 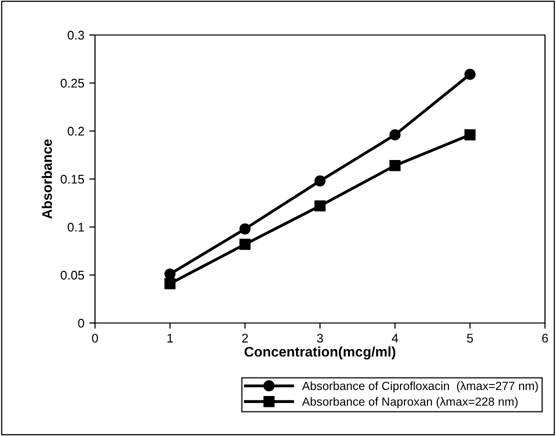 I want to click on y-axis-title: Absorbance, so click(x=47, y=179).